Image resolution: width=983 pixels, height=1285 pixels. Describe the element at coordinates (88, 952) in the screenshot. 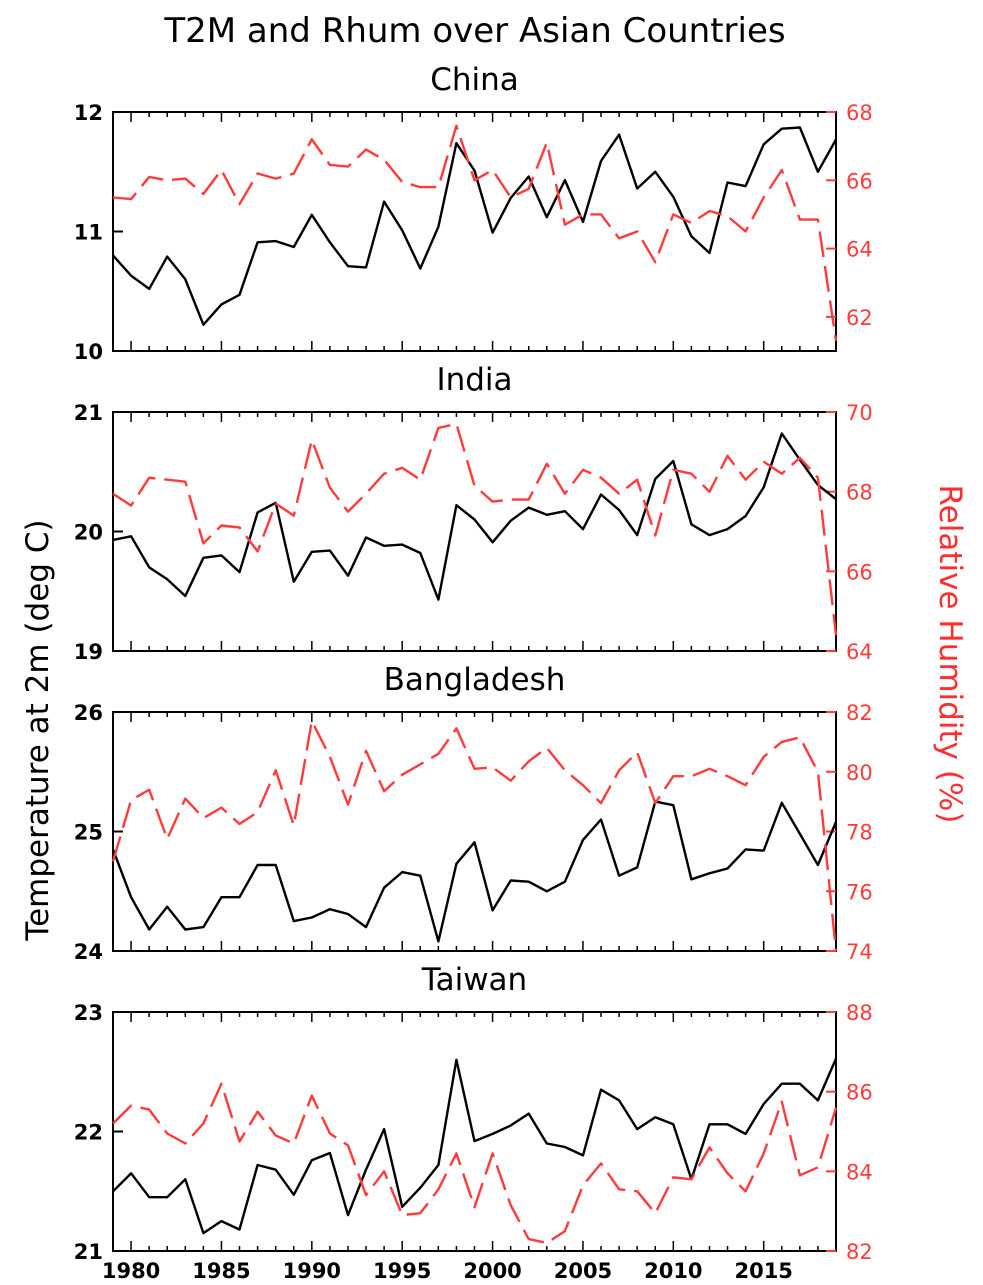

I see `left-tick-label: 24` at that location.